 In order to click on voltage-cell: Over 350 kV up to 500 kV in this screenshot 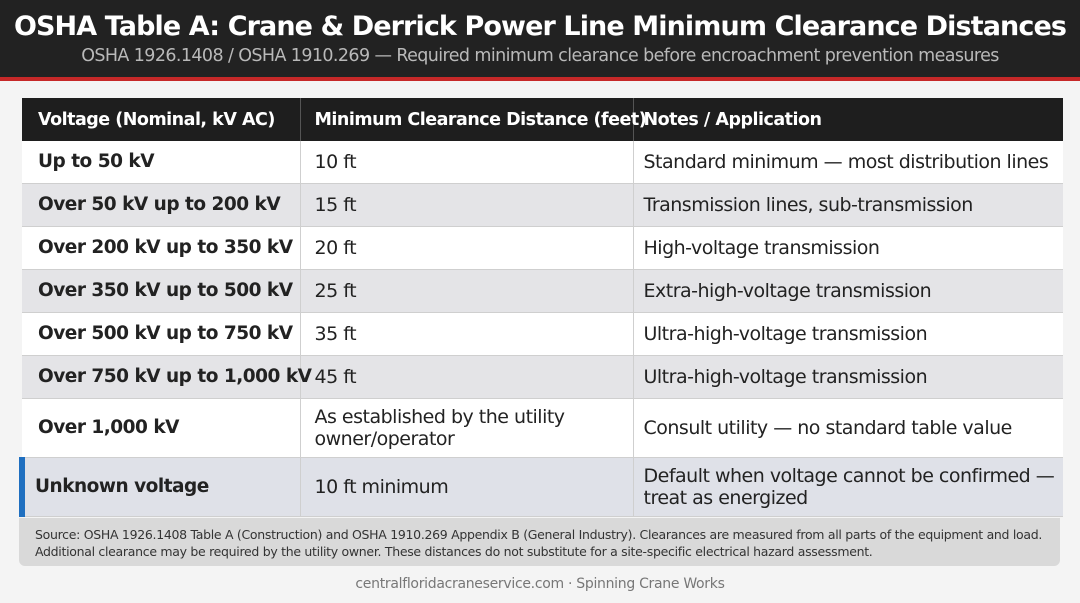, I will do `click(161, 291)`.